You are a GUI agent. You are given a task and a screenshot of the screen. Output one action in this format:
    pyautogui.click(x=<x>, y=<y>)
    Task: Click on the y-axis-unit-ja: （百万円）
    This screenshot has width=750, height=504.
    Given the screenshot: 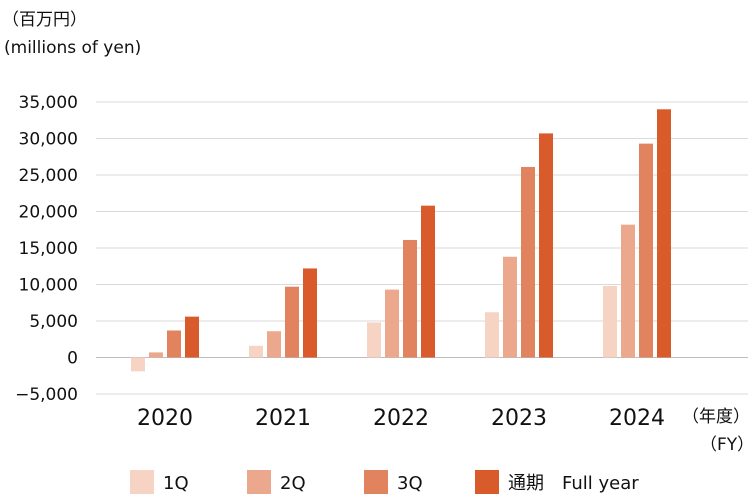 What is the action you would take?
    pyautogui.click(x=44, y=20)
    